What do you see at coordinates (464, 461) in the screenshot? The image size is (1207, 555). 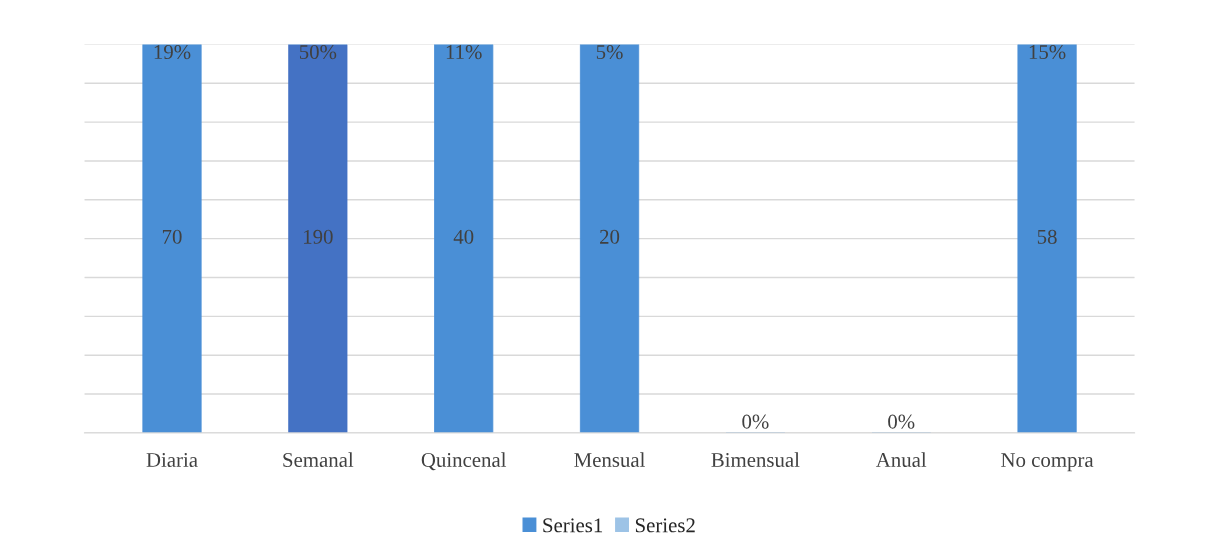 I see `x-tick-label: Quincenal` at bounding box center [464, 461].